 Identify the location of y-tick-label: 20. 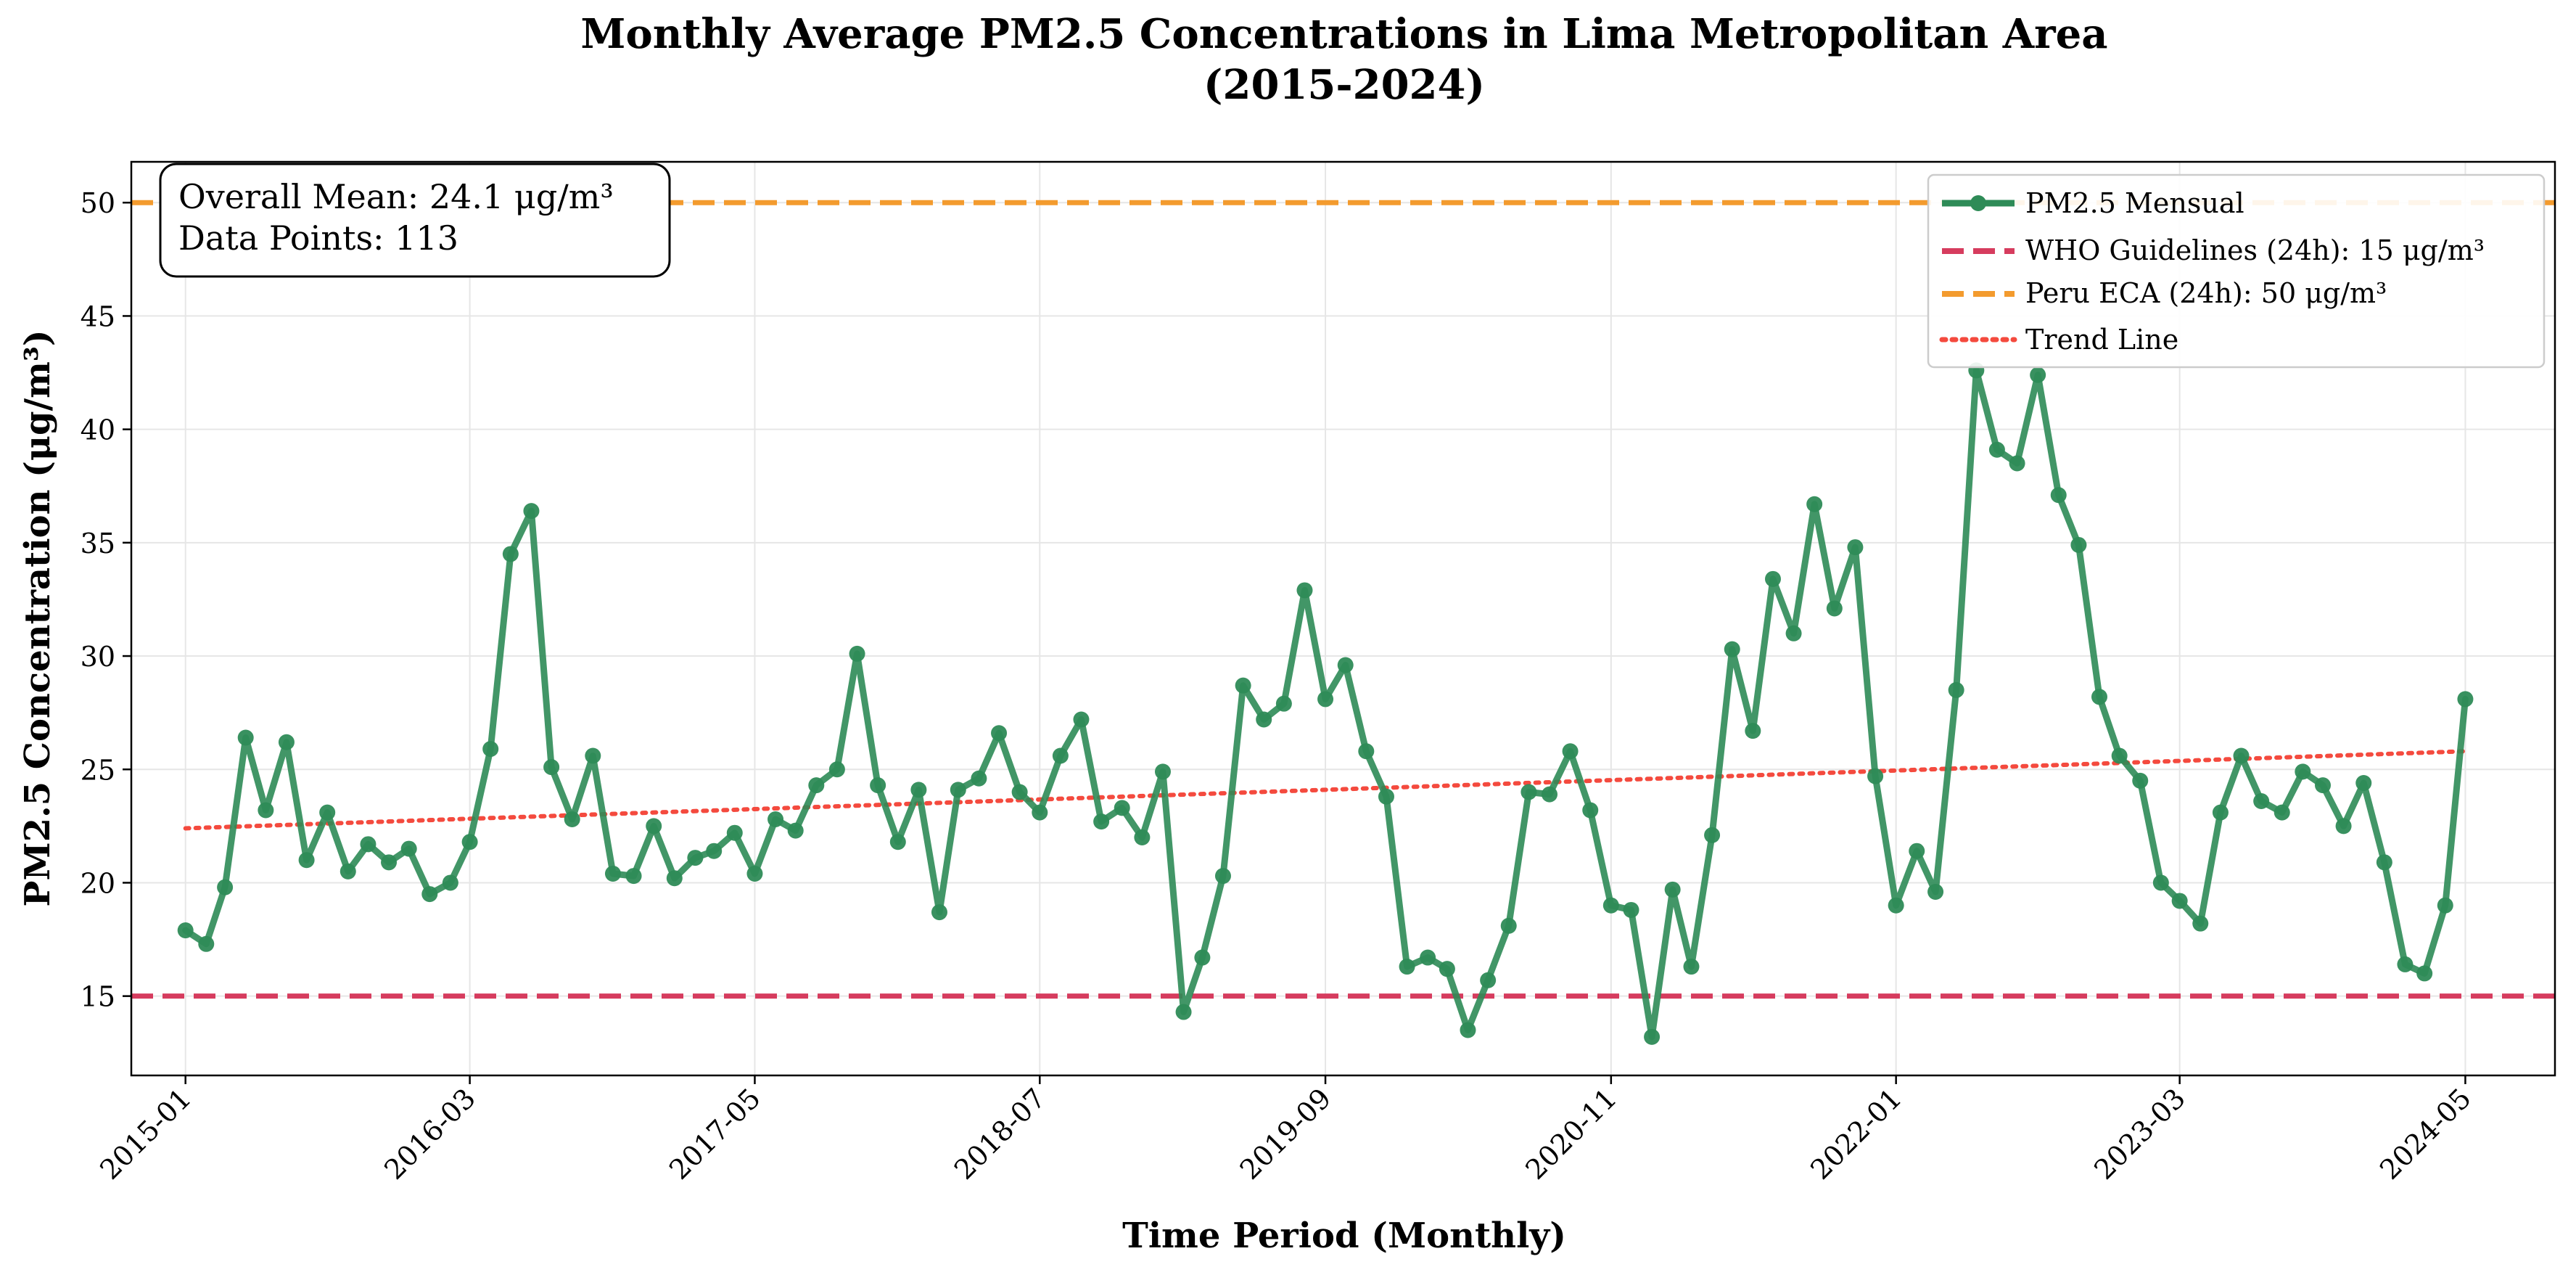
(98, 883).